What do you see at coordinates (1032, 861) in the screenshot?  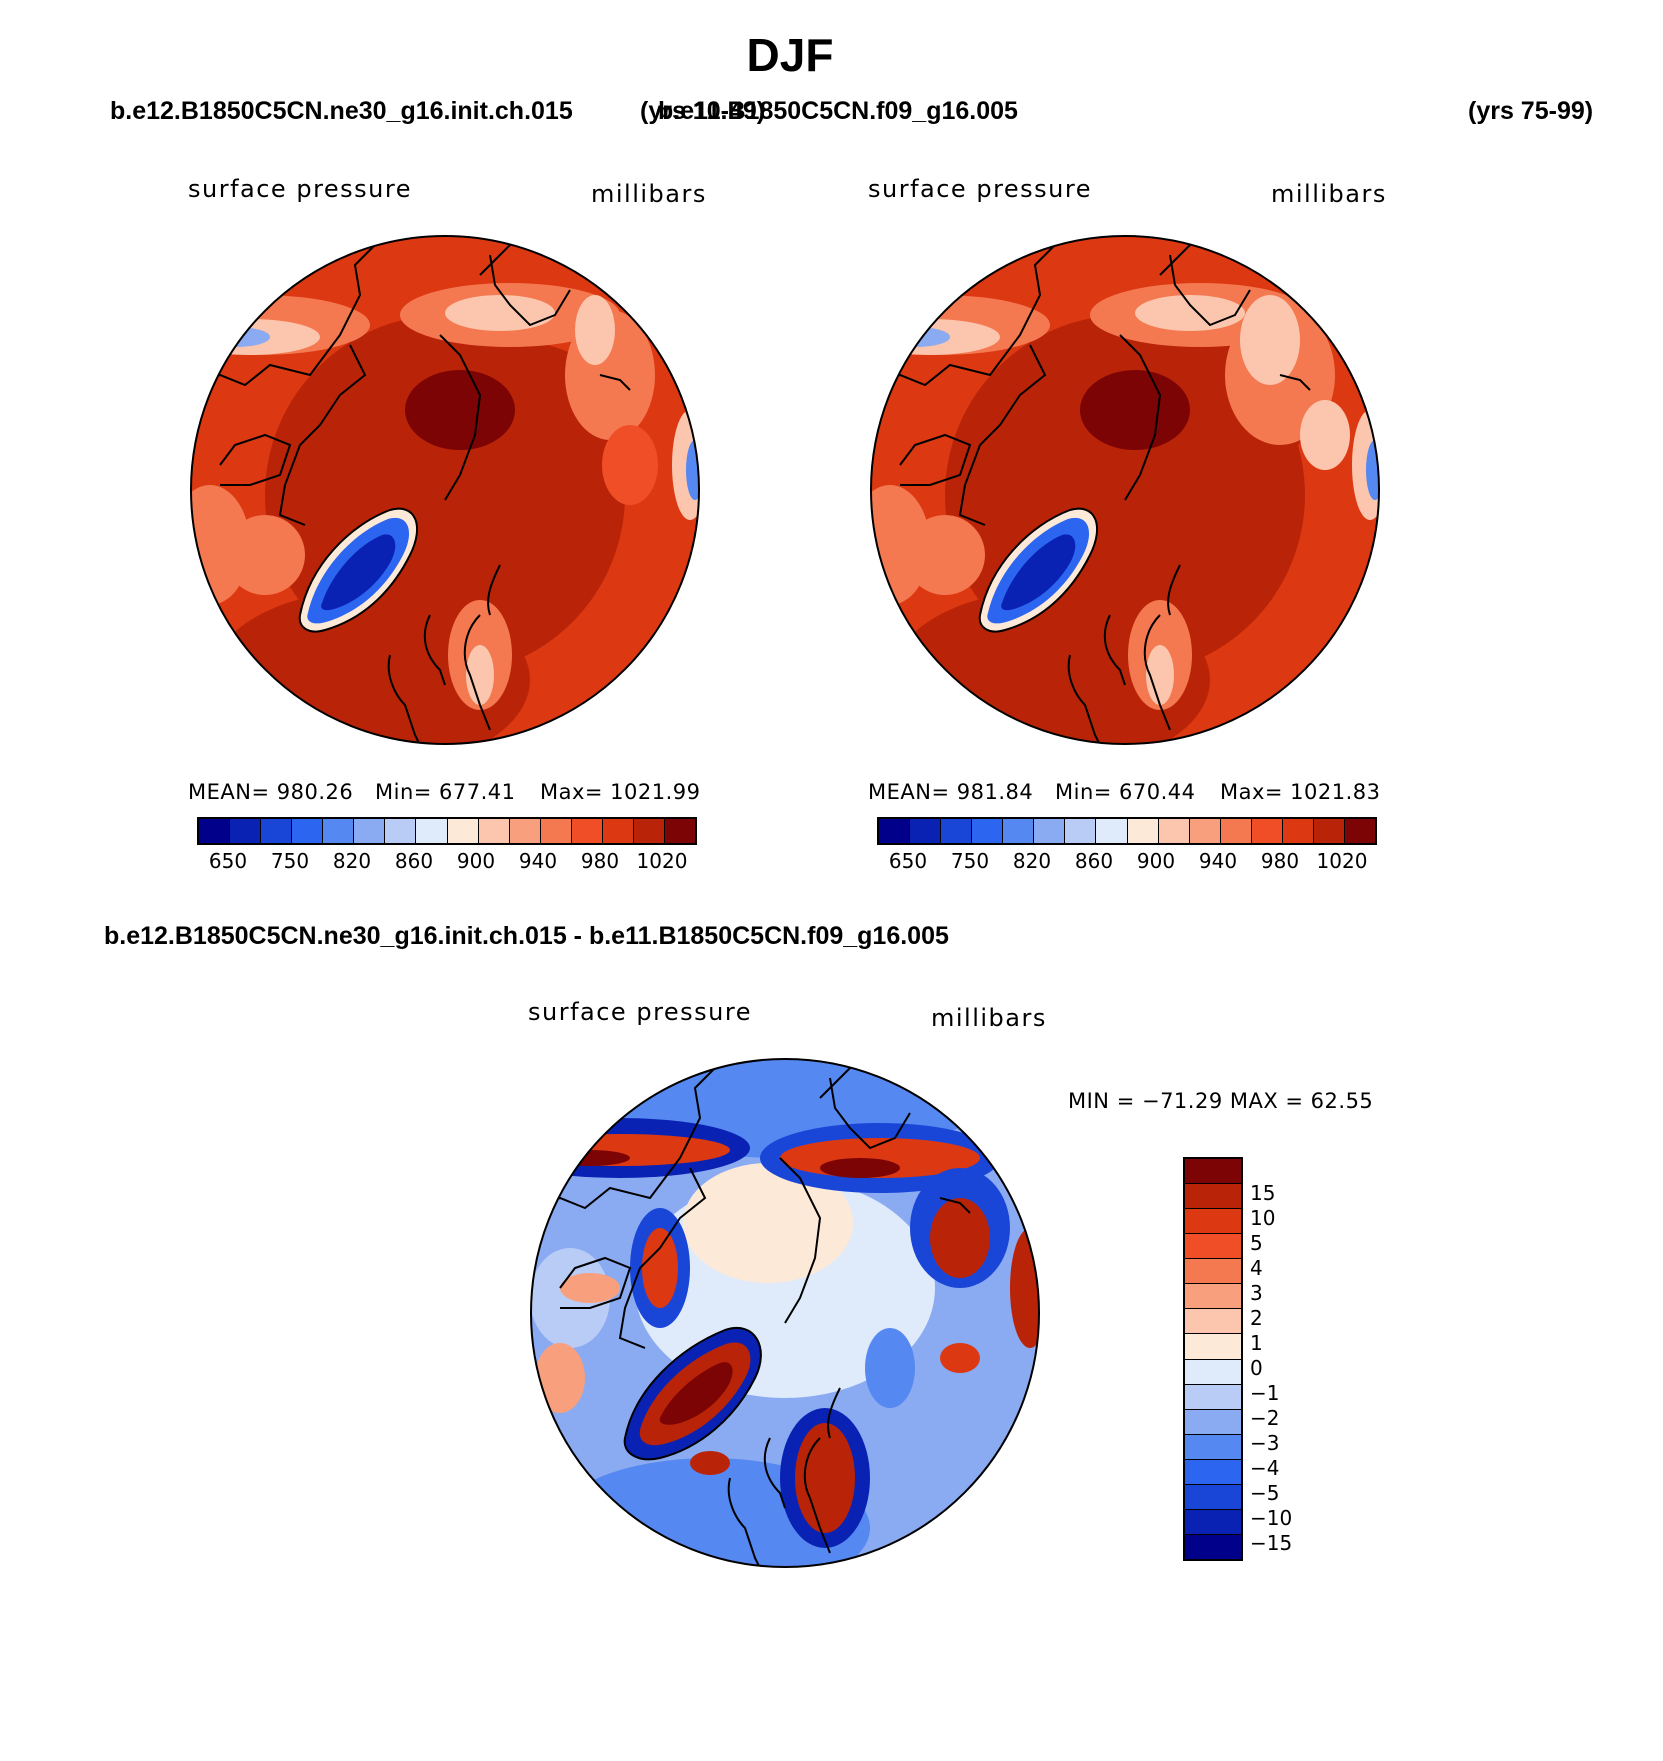 I see `colorbar-tick-label: 820` at bounding box center [1032, 861].